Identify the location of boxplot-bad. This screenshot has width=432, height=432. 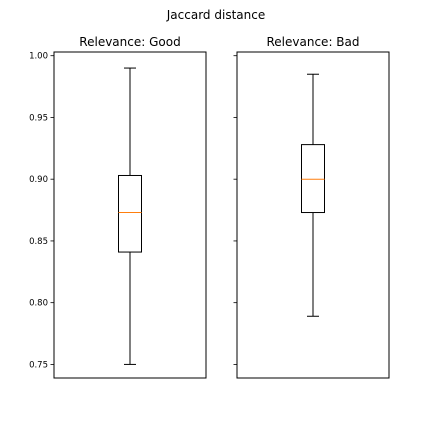
(313, 195).